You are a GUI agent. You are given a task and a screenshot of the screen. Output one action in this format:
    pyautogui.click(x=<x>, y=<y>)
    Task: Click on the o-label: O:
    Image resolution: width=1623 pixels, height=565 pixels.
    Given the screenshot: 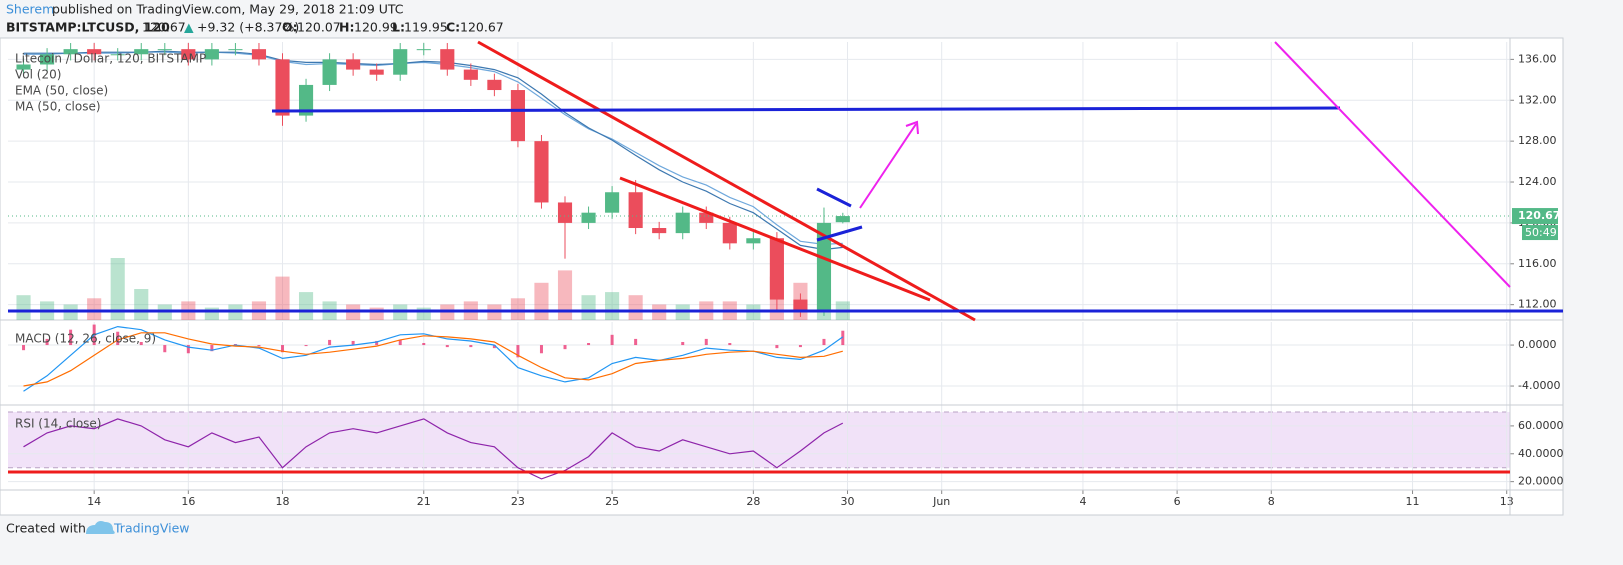 What is the action you would take?
    pyautogui.click(x=290, y=27)
    